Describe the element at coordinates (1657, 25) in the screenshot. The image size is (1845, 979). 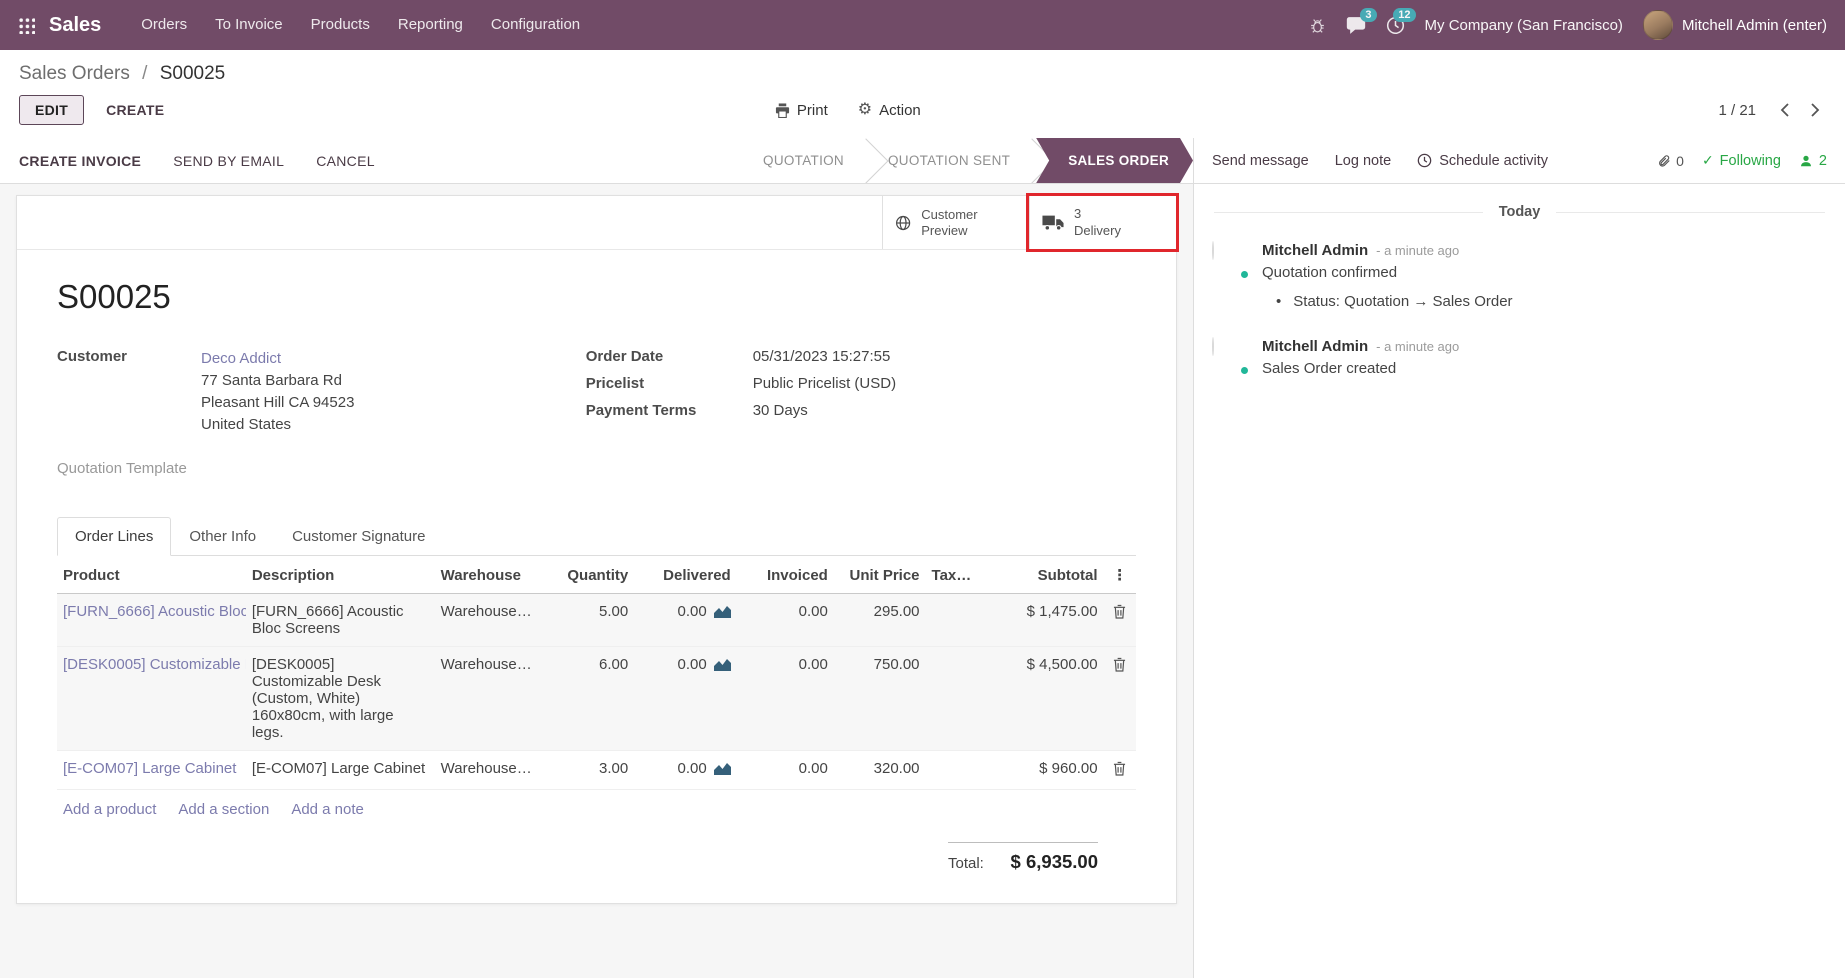
I see `user-avatar` at that location.